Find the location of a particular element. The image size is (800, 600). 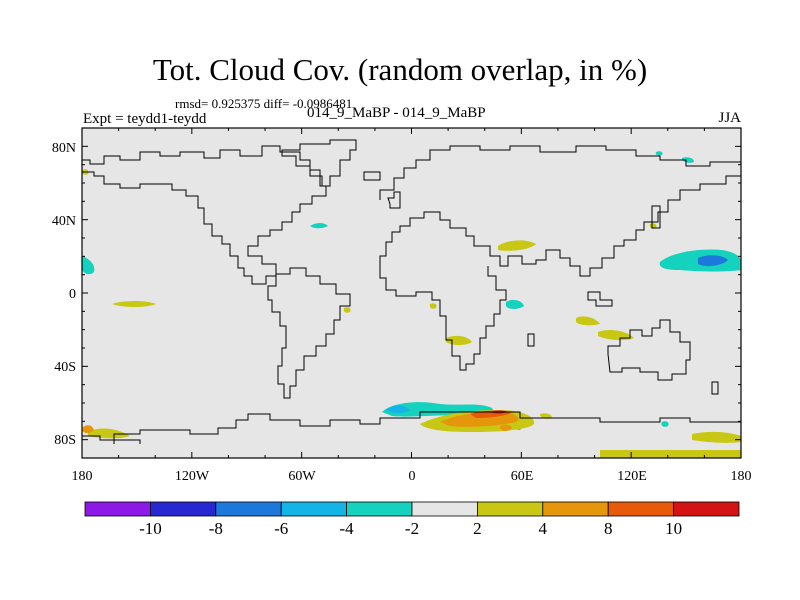

colorbar-label: -10 is located at coordinates (150, 528).